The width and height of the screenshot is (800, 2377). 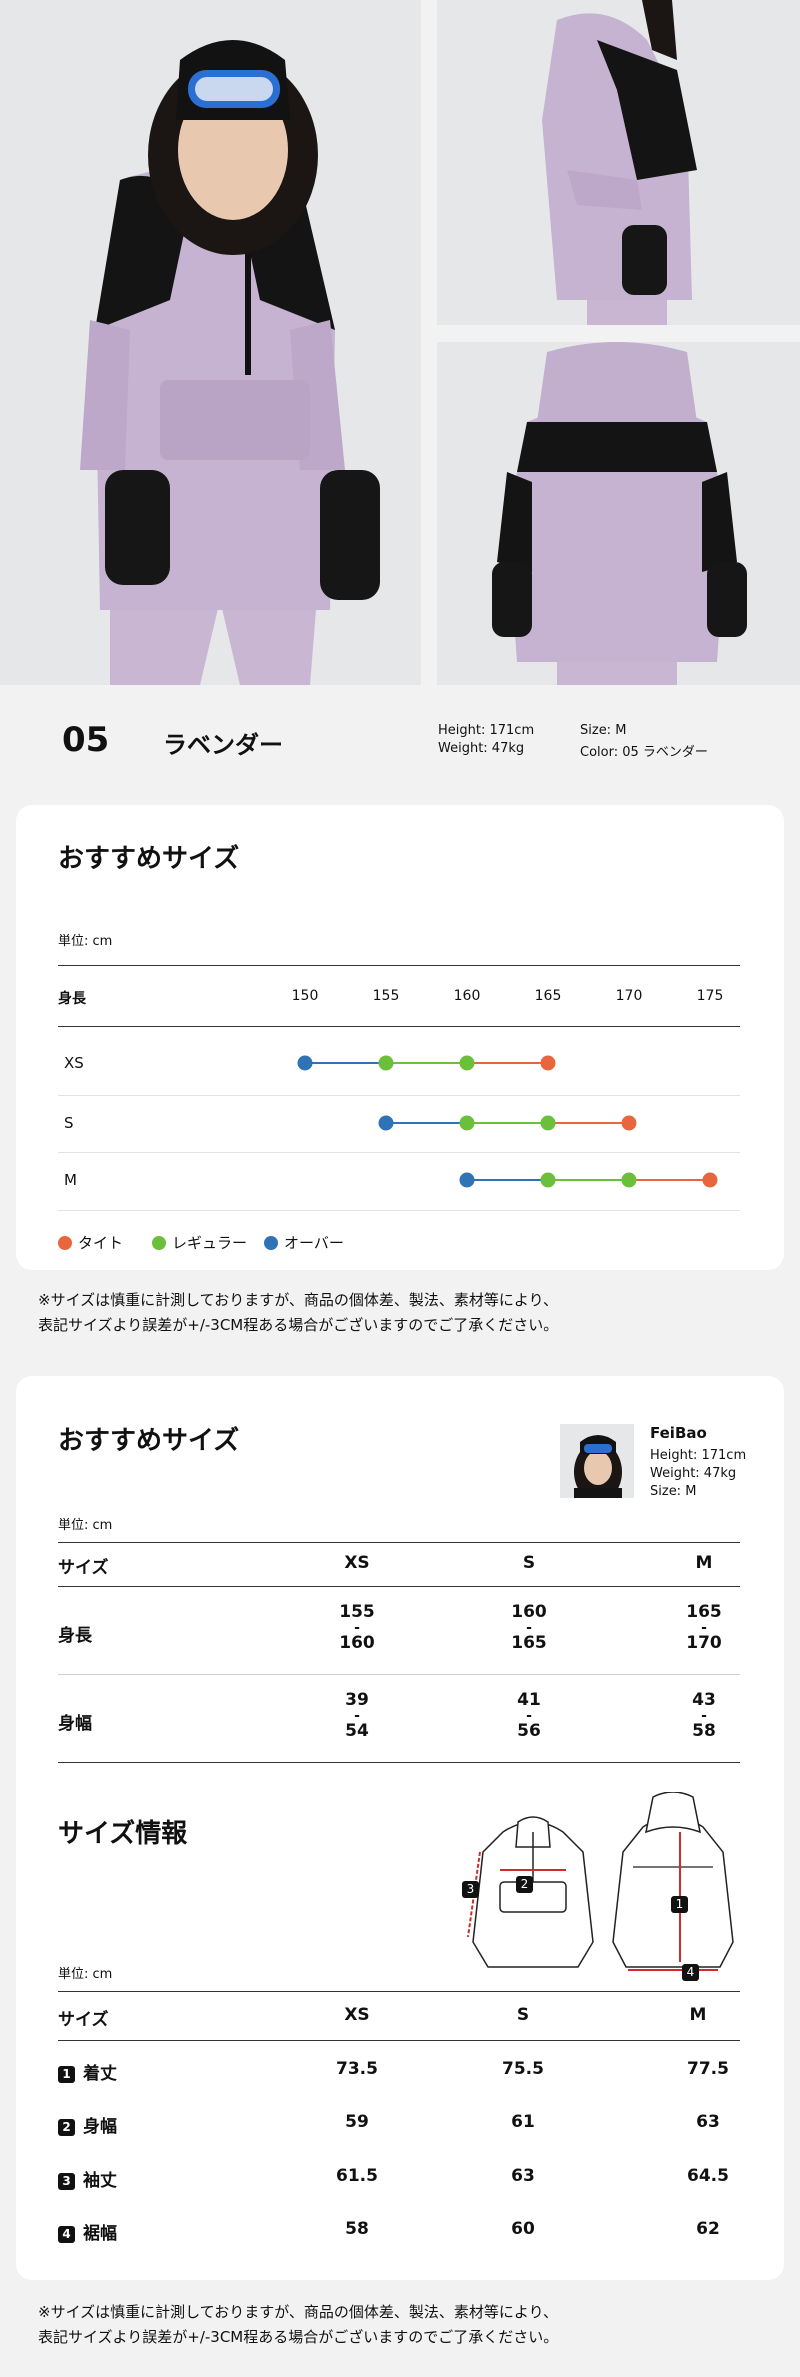 I want to click on model-height-2: Height: 171cm, so click(x=698, y=1455).